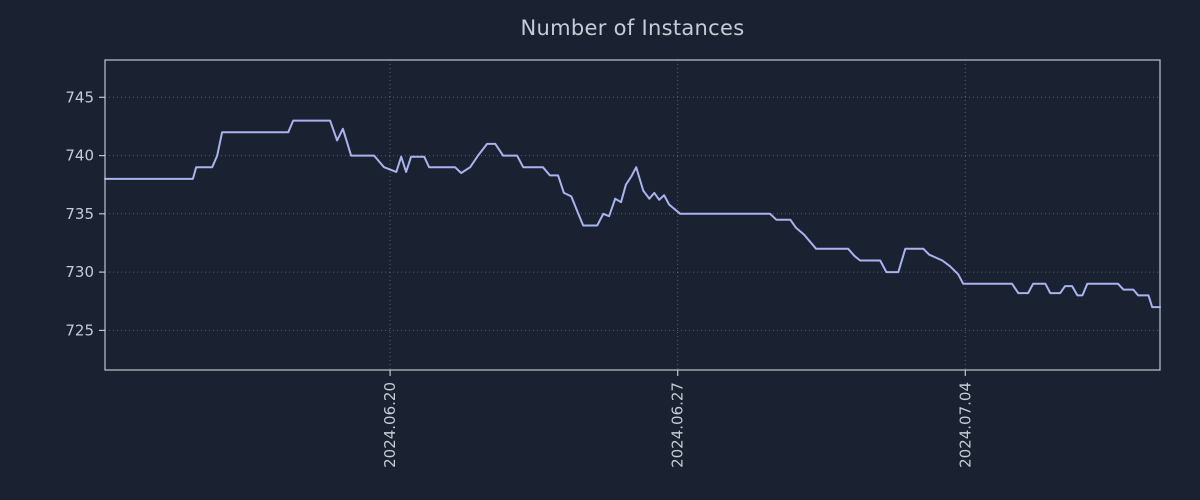 Image resolution: width=1200 pixels, height=500 pixels. Describe the element at coordinates (678, 425) in the screenshot. I see `x-tick-label: 2024.06.27` at that location.